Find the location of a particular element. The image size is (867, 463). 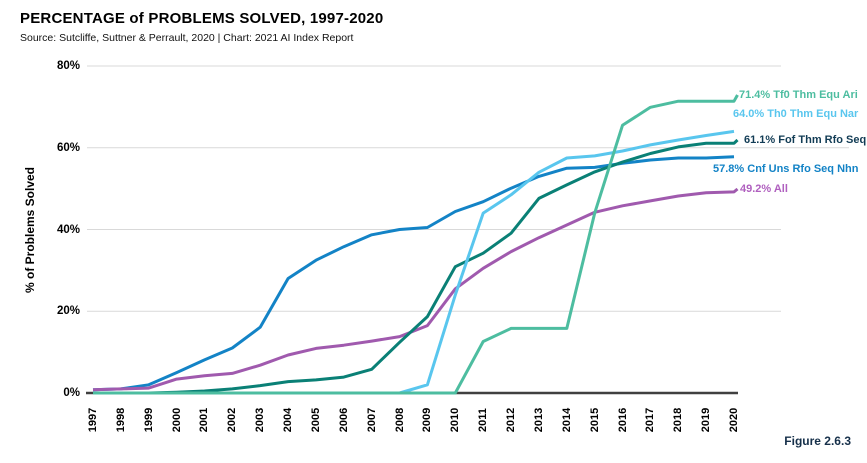

series-end-label-fof-thm-rfo-seq: 61.1% Fof Thm Rfo Seq is located at coordinates (805, 140).